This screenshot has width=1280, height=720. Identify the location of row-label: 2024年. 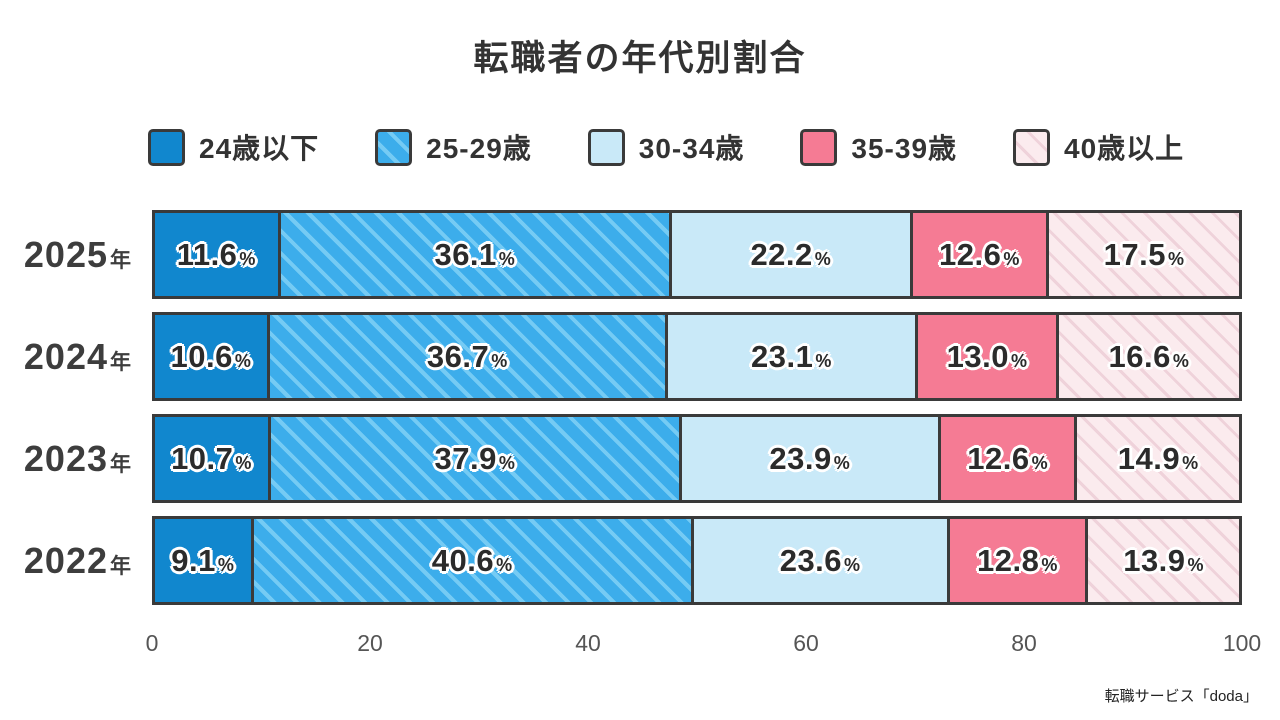
(77, 356).